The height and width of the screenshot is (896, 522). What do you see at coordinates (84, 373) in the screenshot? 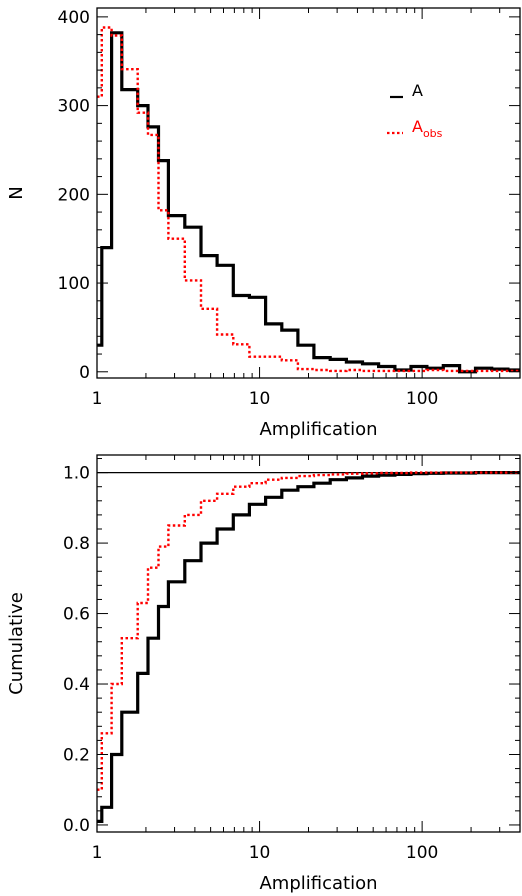
I see `y-tick-label: 0` at bounding box center [84, 373].